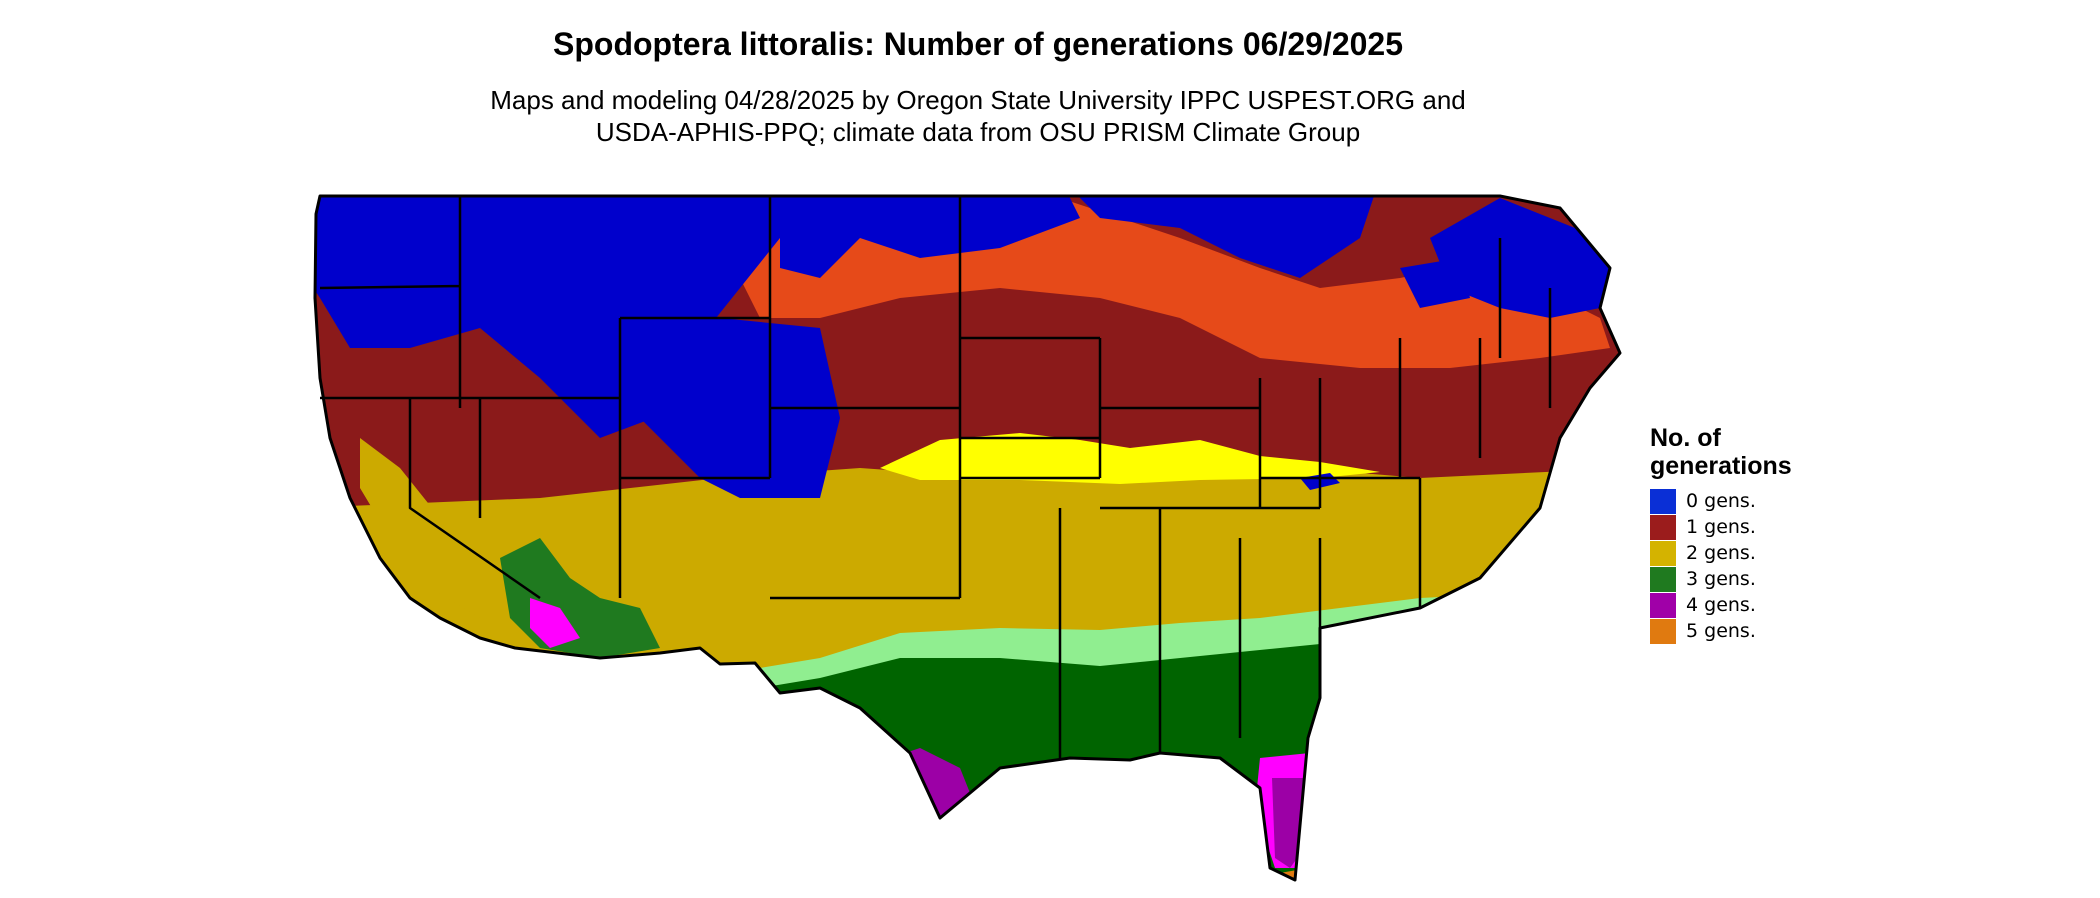  Describe the element at coordinates (435, 528) in the screenshot. I see `zone-two-generations-california` at that location.